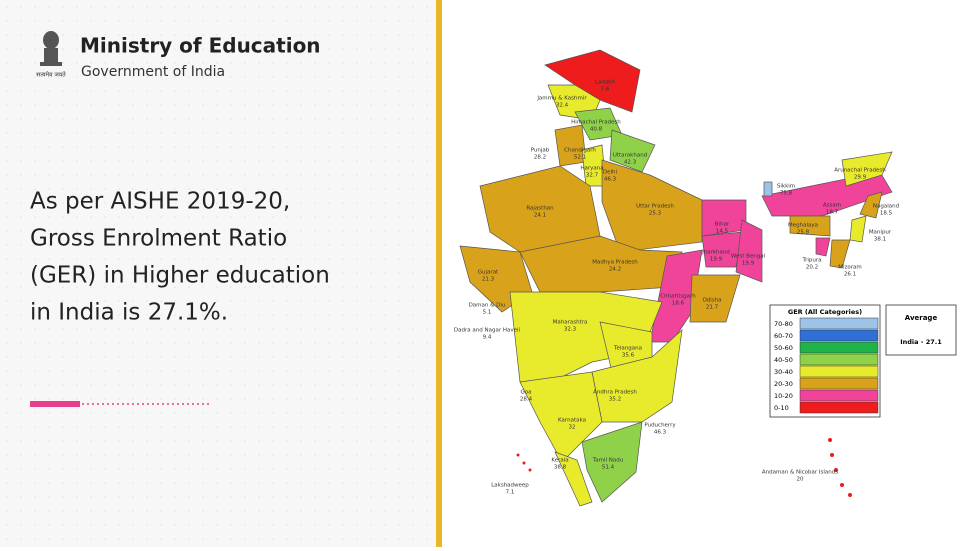 The width and height of the screenshot is (980, 551). I want to click on state-name: Himachal Pradesh, so click(596, 123).